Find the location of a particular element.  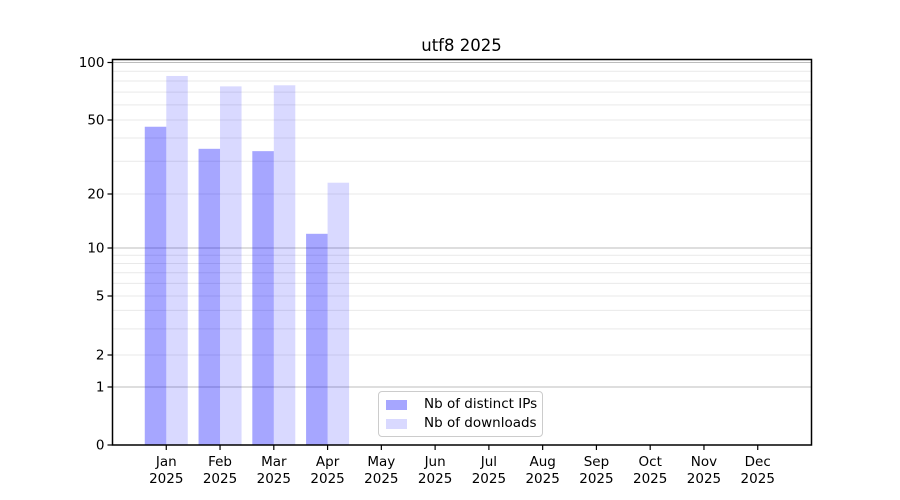

y-tick-label: 5 is located at coordinates (100, 297).